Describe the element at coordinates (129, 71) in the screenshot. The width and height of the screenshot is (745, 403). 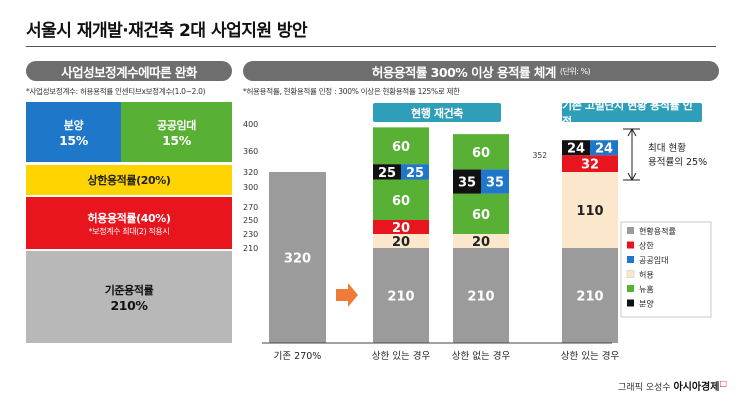
I see `left-panel-heading: 사업성보정계수에따른 완화` at that location.